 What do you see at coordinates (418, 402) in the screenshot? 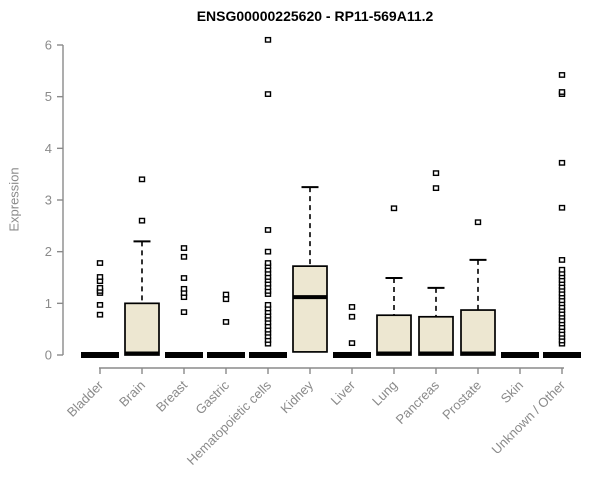
I see `x-tick-label: Pancreas` at bounding box center [418, 402].